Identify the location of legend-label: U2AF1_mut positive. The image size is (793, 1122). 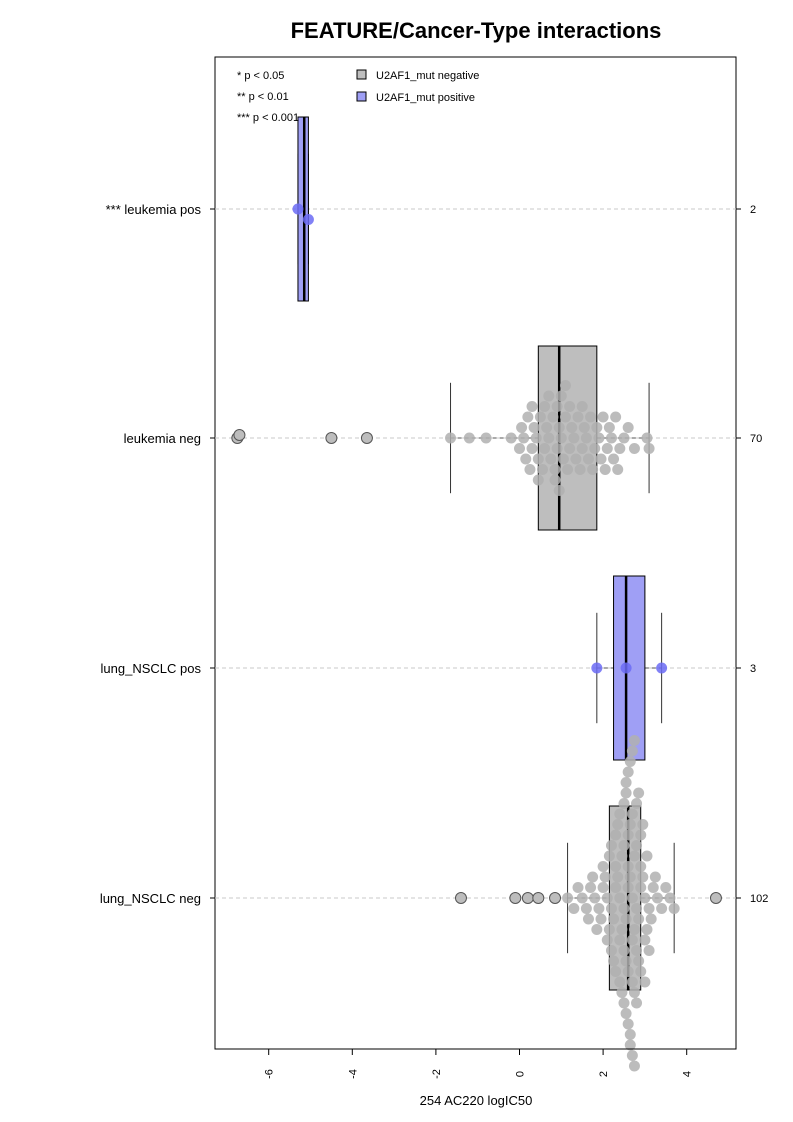
(425, 98).